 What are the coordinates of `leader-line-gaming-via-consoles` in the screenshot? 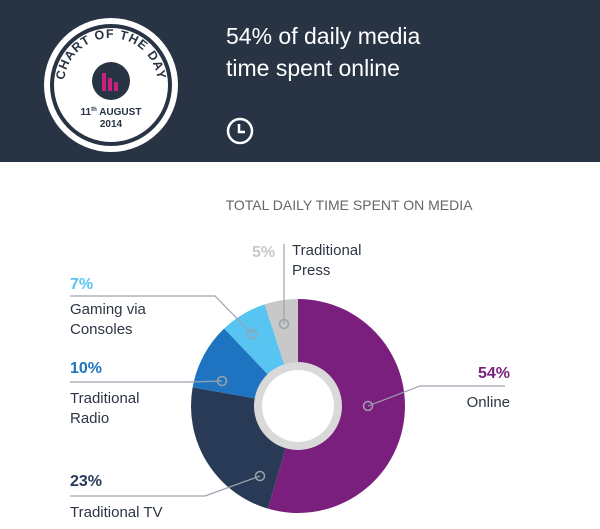 It's located at (161, 315).